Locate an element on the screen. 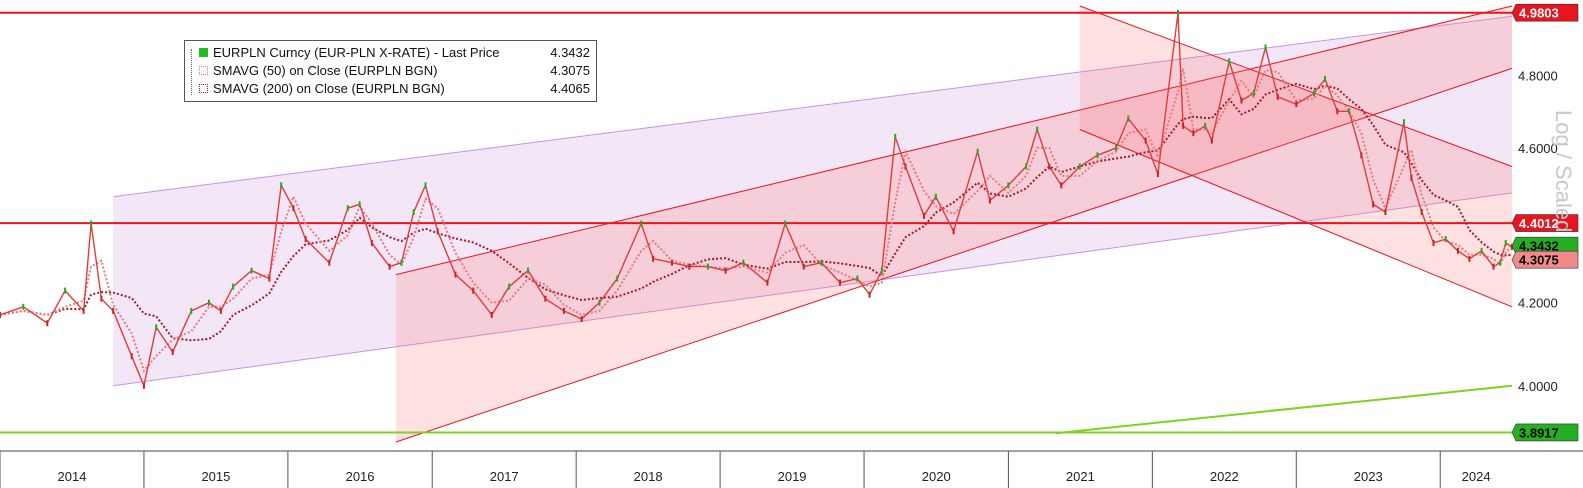 This screenshot has height=488, width=1583. legend-value-price: 4.3432 is located at coordinates (570, 52).